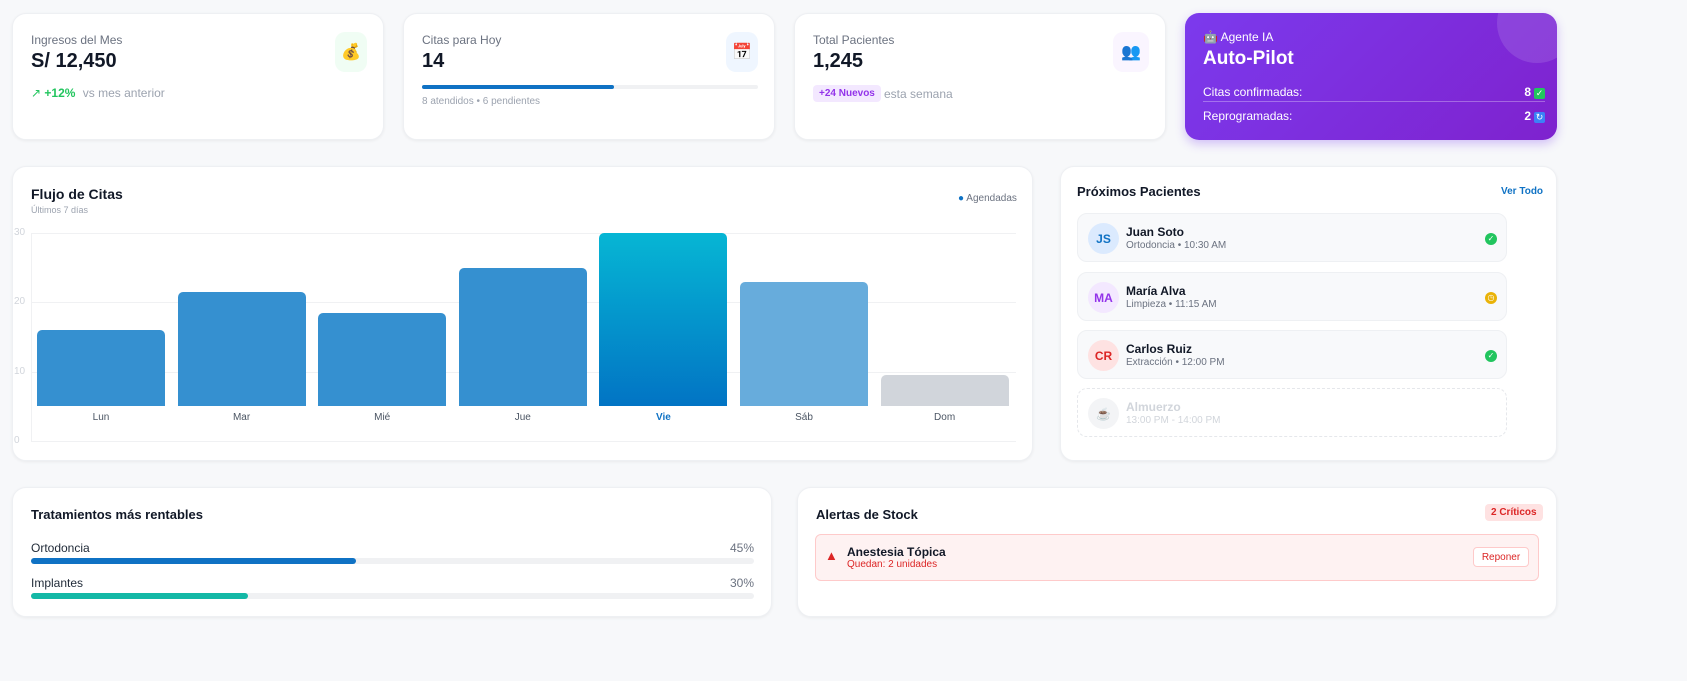 This screenshot has width=1687, height=681. What do you see at coordinates (1156, 291) in the screenshot?
I see `patient-name: María Alva` at bounding box center [1156, 291].